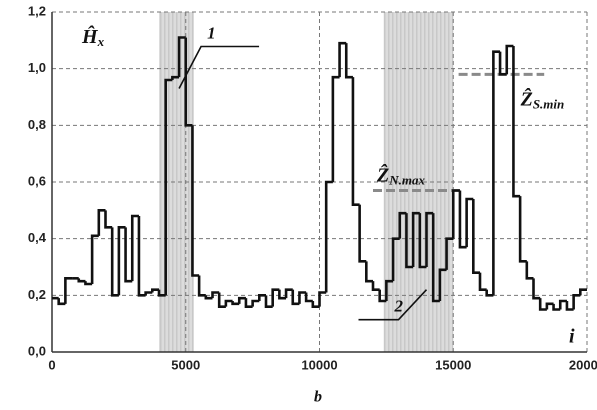  I want to click on x-tick-label: 15000, so click(453, 364).